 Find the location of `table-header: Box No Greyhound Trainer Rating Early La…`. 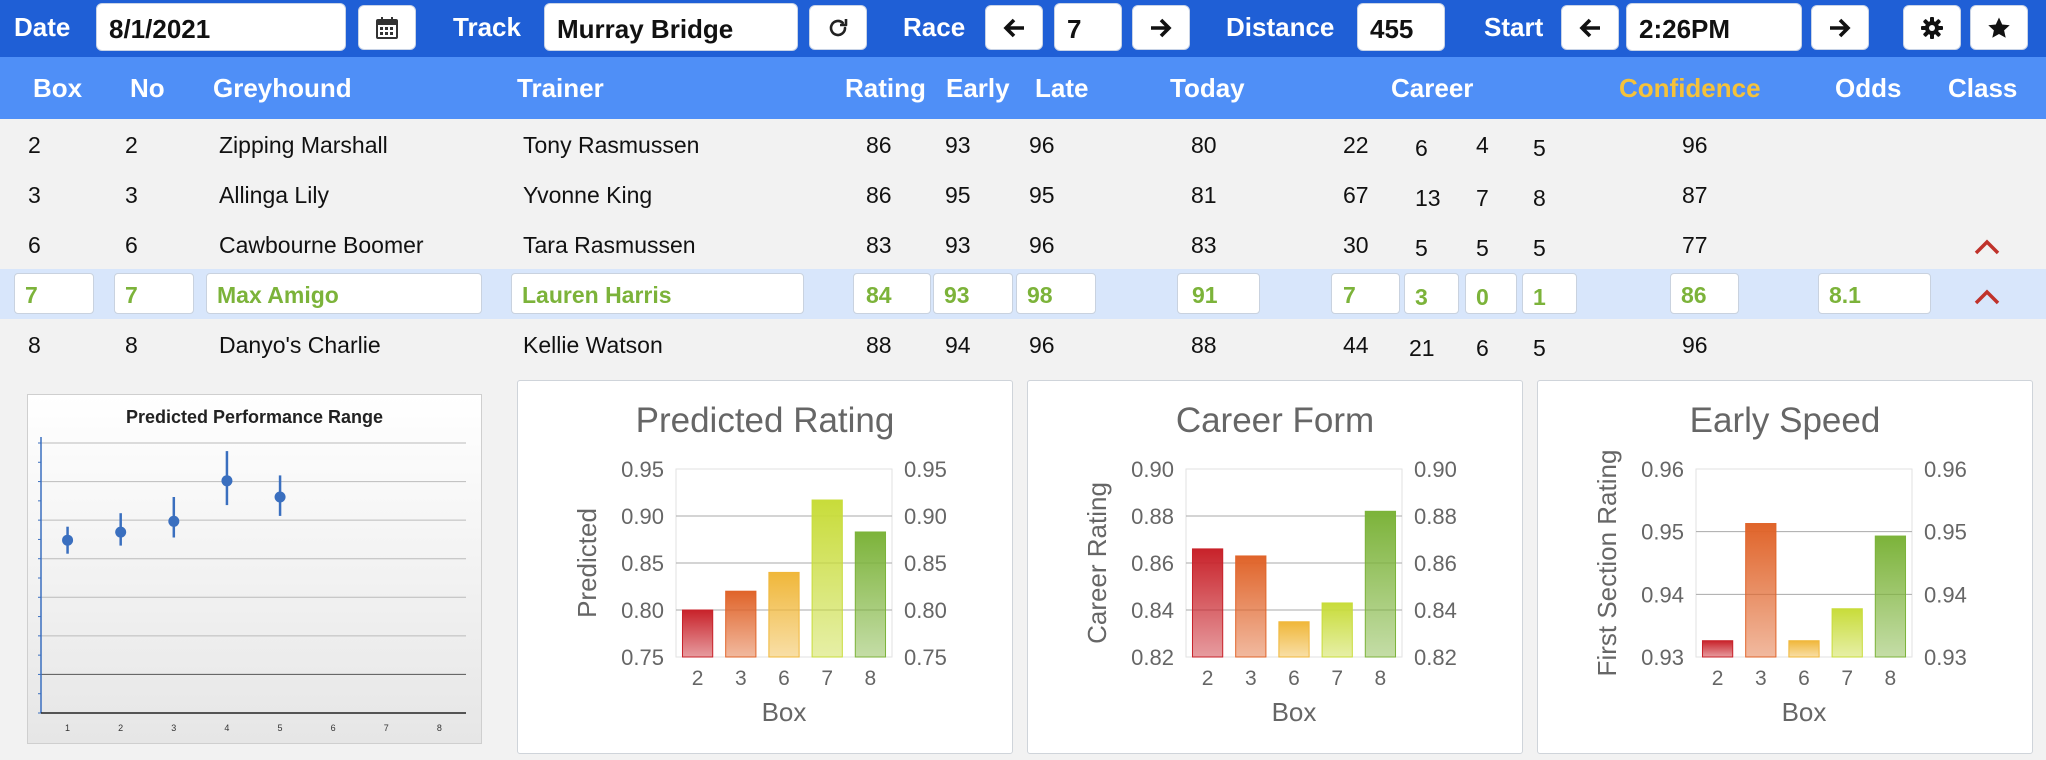

table-header: Box No Greyhound Trainer Rating Early La… is located at coordinates (1023, 88).